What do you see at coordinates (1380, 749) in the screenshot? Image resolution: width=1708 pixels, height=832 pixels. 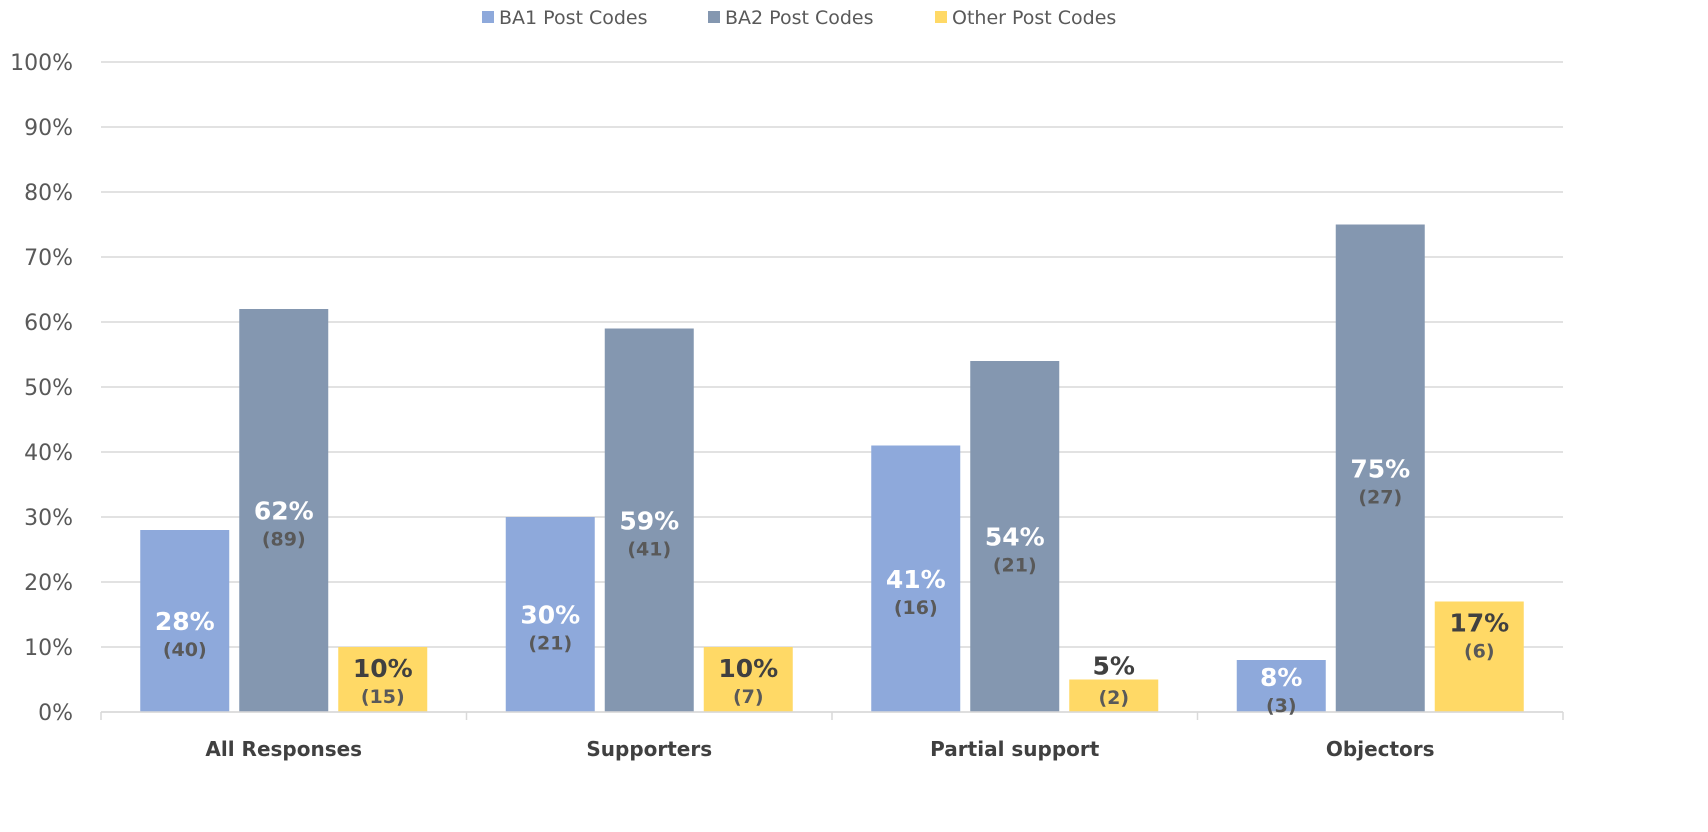 I see `x-category-label: Objectors` at bounding box center [1380, 749].